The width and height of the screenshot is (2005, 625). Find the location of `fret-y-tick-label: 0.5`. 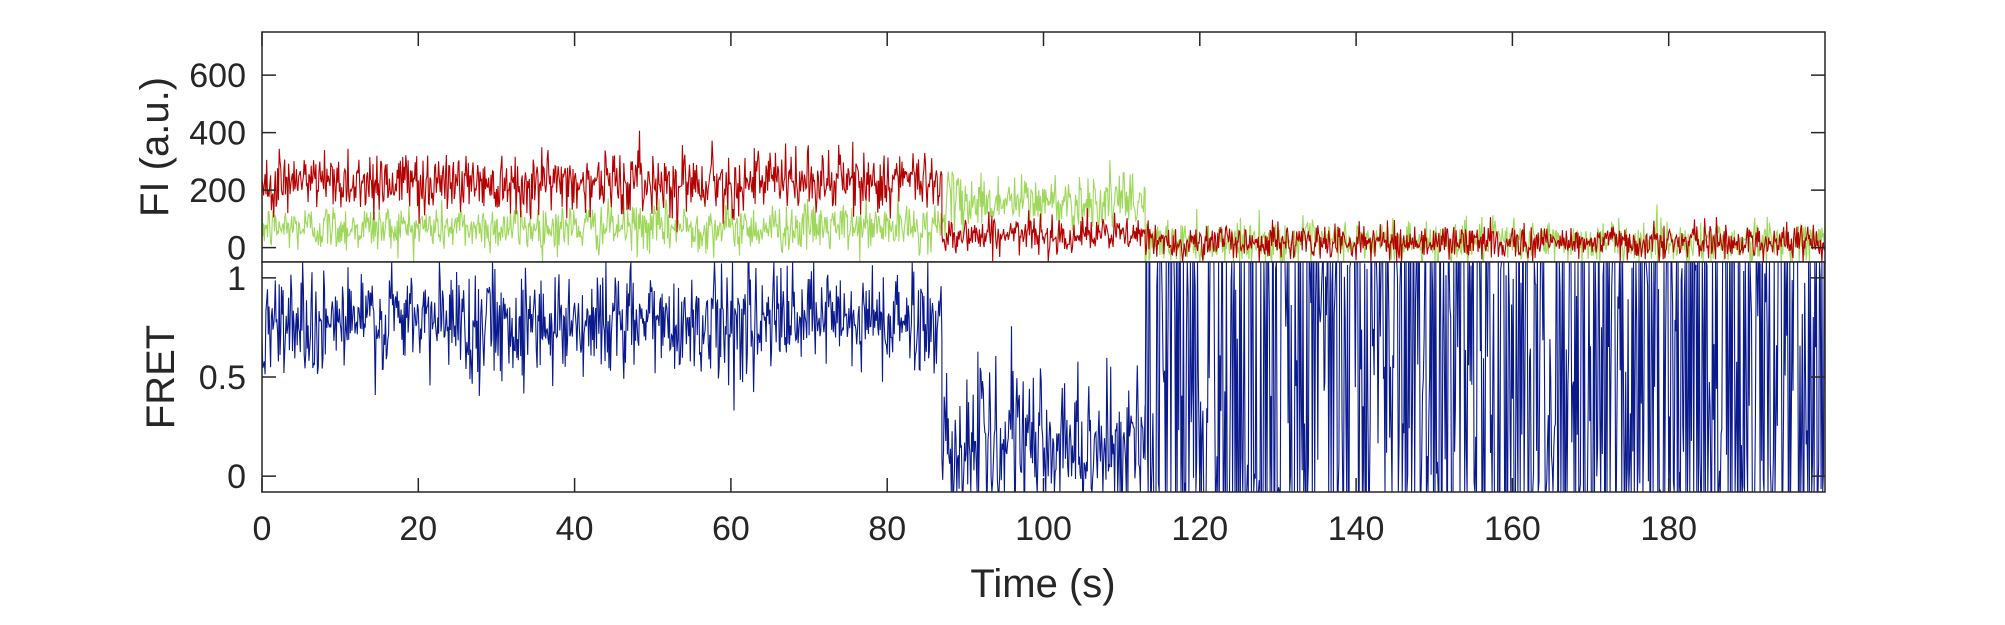

fret-y-tick-label: 0.5 is located at coordinates (222, 378).